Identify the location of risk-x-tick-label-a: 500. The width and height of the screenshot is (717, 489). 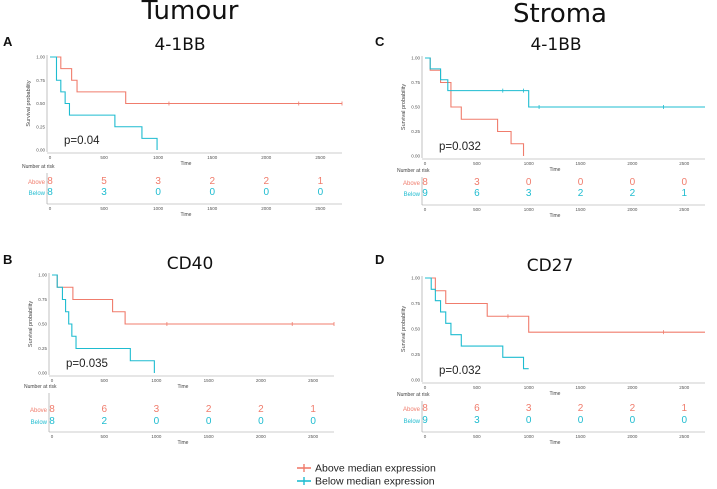
(104, 208).